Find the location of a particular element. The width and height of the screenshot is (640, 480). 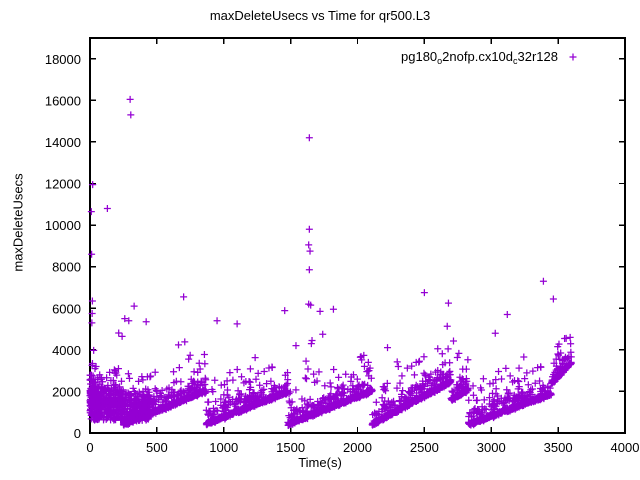

x-tick-label: 3500 is located at coordinates (558, 447).